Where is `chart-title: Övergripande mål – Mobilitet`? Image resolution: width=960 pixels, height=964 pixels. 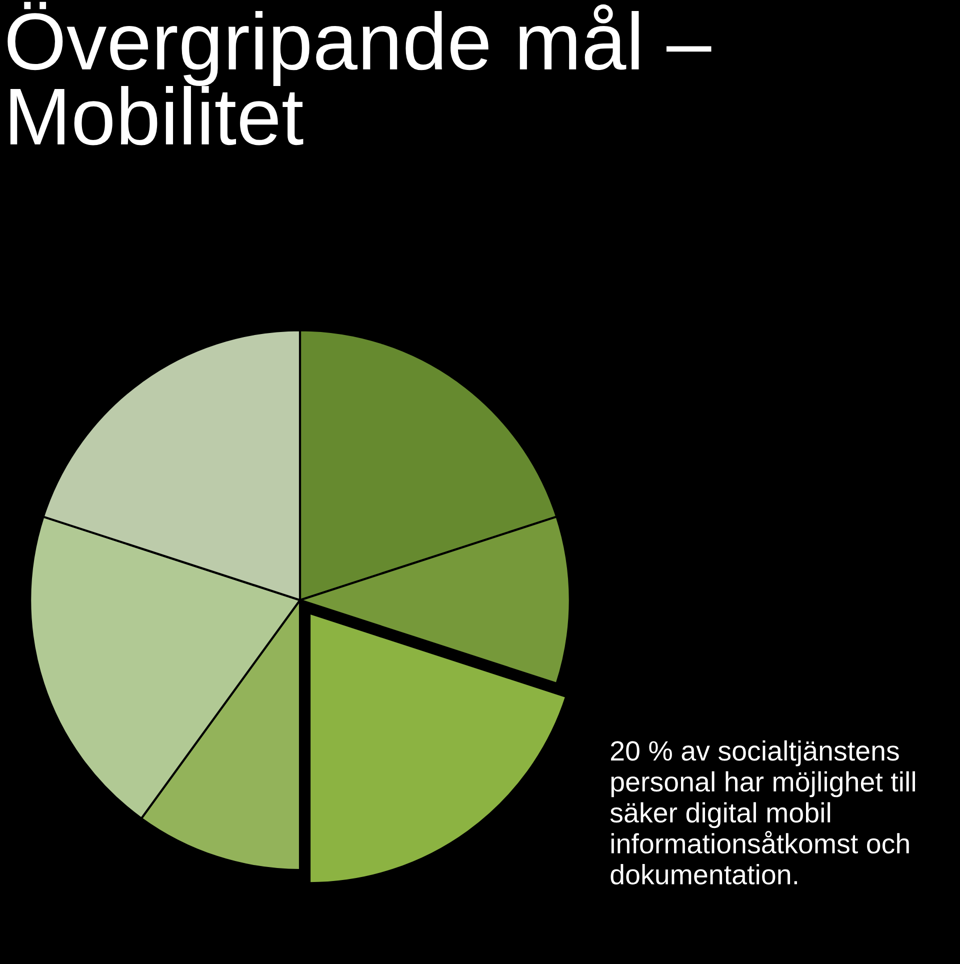
chart-title: Övergripande mål – Mobilitet is located at coordinates (360, 74).